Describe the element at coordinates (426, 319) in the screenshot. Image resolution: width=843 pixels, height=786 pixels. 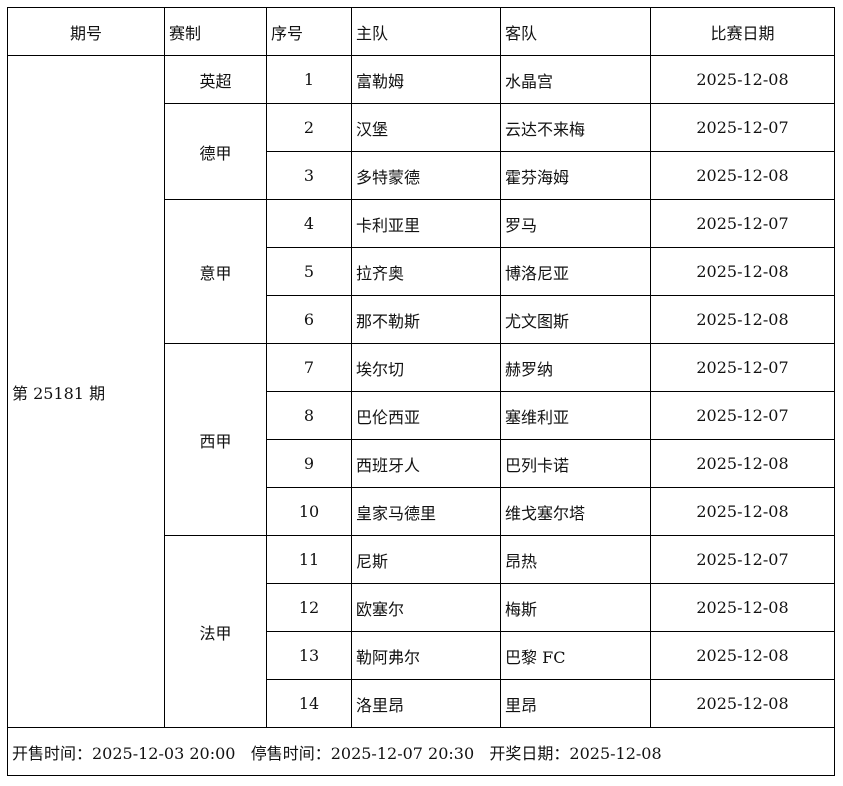
I see `home-team: 那不勒斯` at that location.